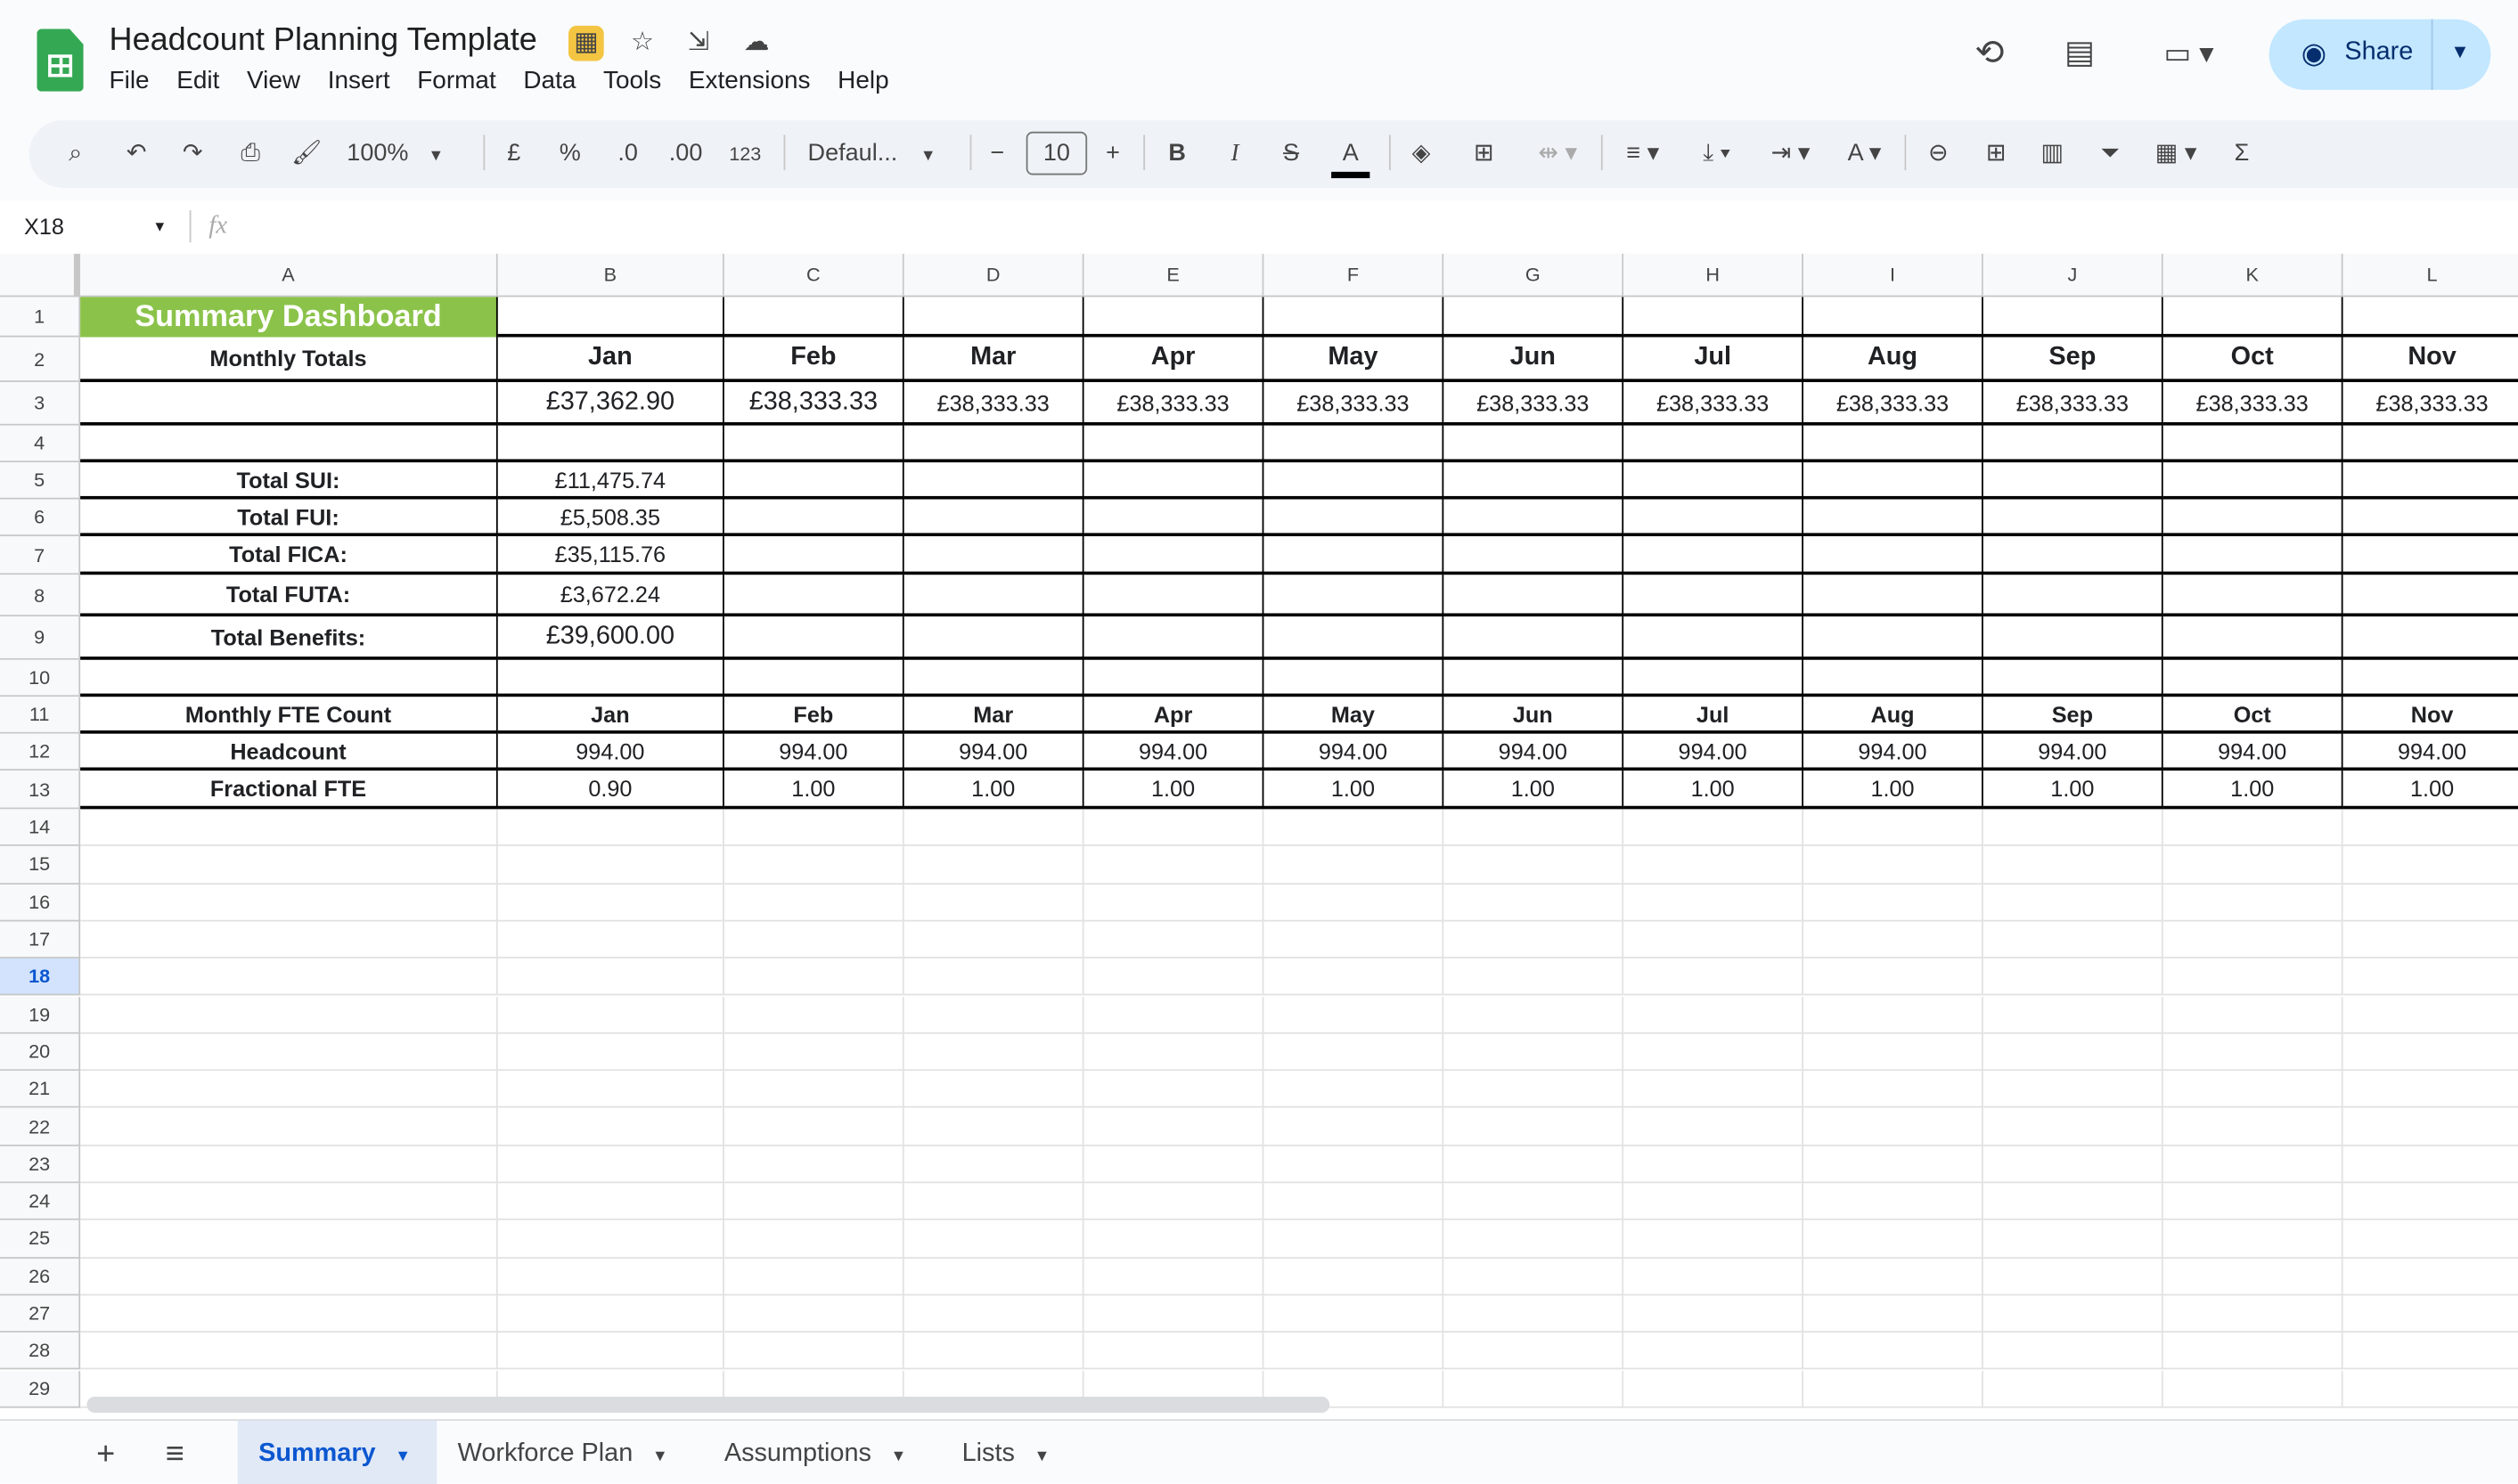 This screenshot has height=1484, width=2518. What do you see at coordinates (274, 81) in the screenshot?
I see `menu-view: View` at bounding box center [274, 81].